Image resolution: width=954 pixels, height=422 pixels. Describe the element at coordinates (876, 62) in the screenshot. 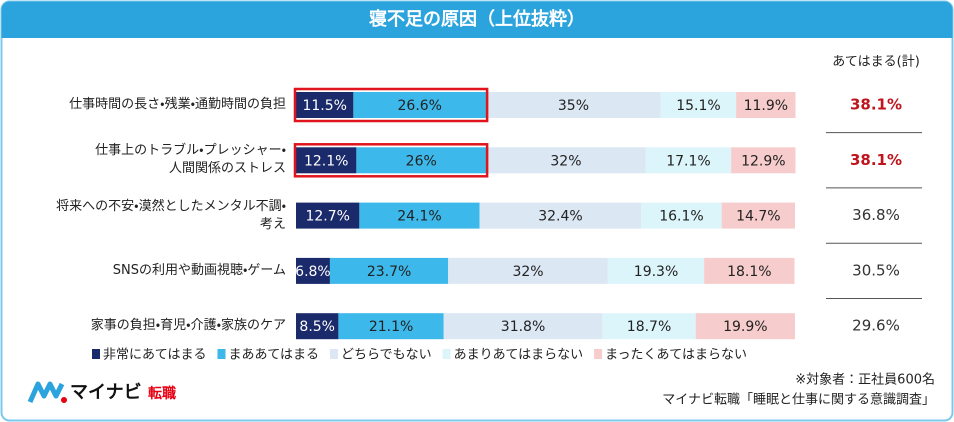

I see `totals-title: あてはまる(計)` at that location.